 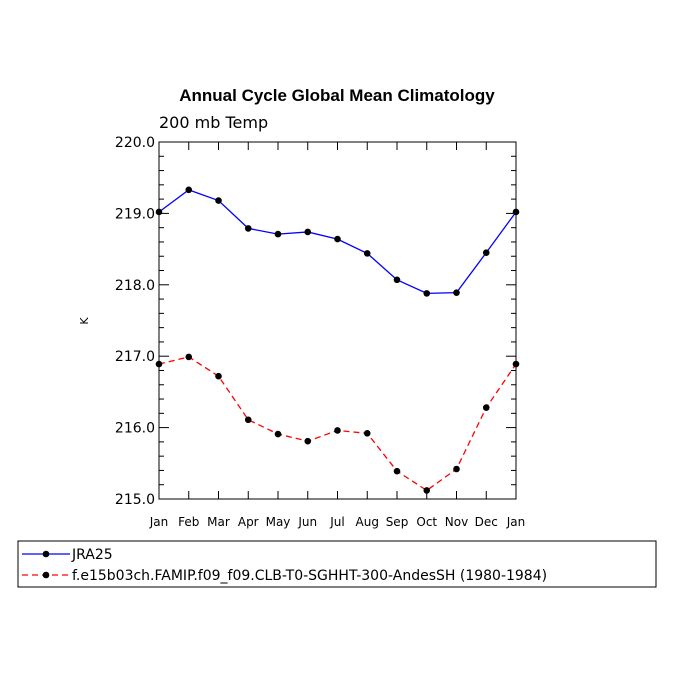 What do you see at coordinates (135, 143) in the screenshot?
I see `y-tick-label: 220.0` at bounding box center [135, 143].